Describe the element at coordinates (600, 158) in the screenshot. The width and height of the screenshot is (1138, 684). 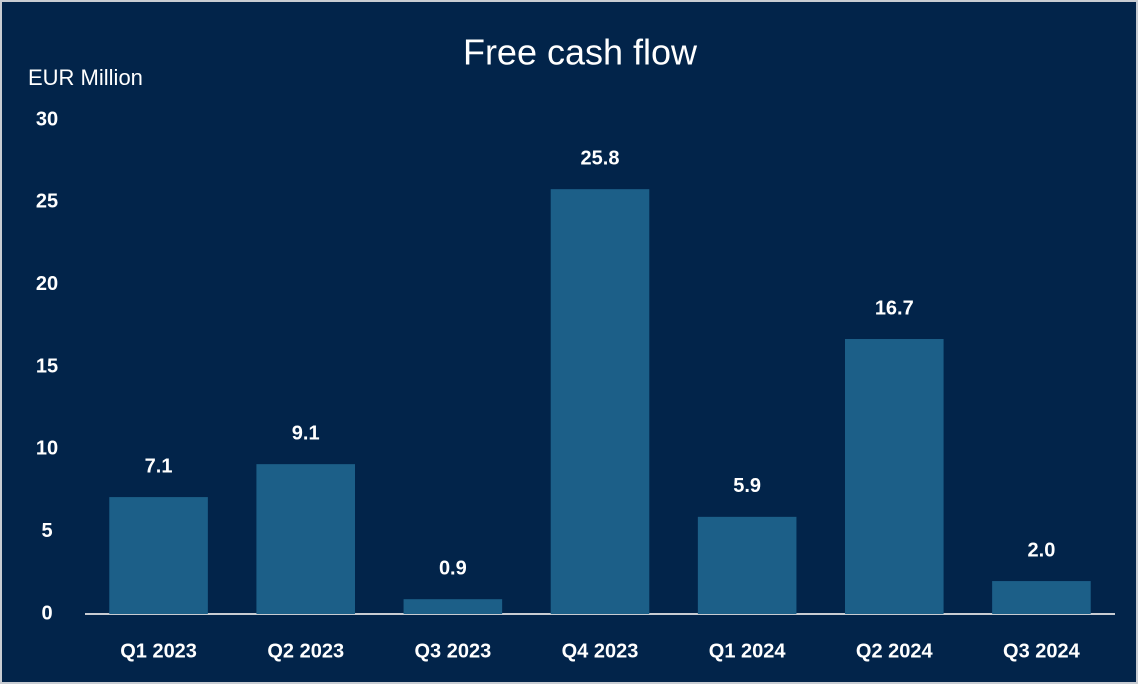
I see `data-label: 25.8` at that location.